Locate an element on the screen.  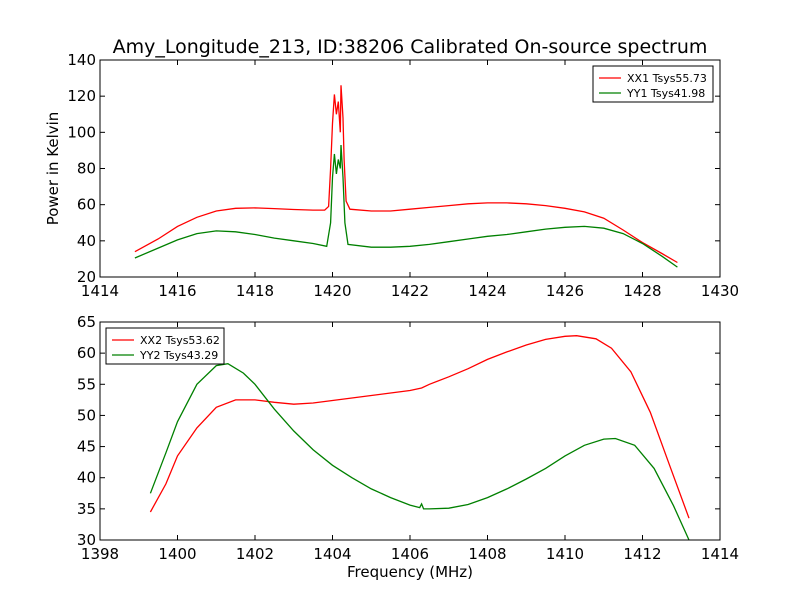
x-axis-label: Frequency (MHz) is located at coordinates (410, 572).